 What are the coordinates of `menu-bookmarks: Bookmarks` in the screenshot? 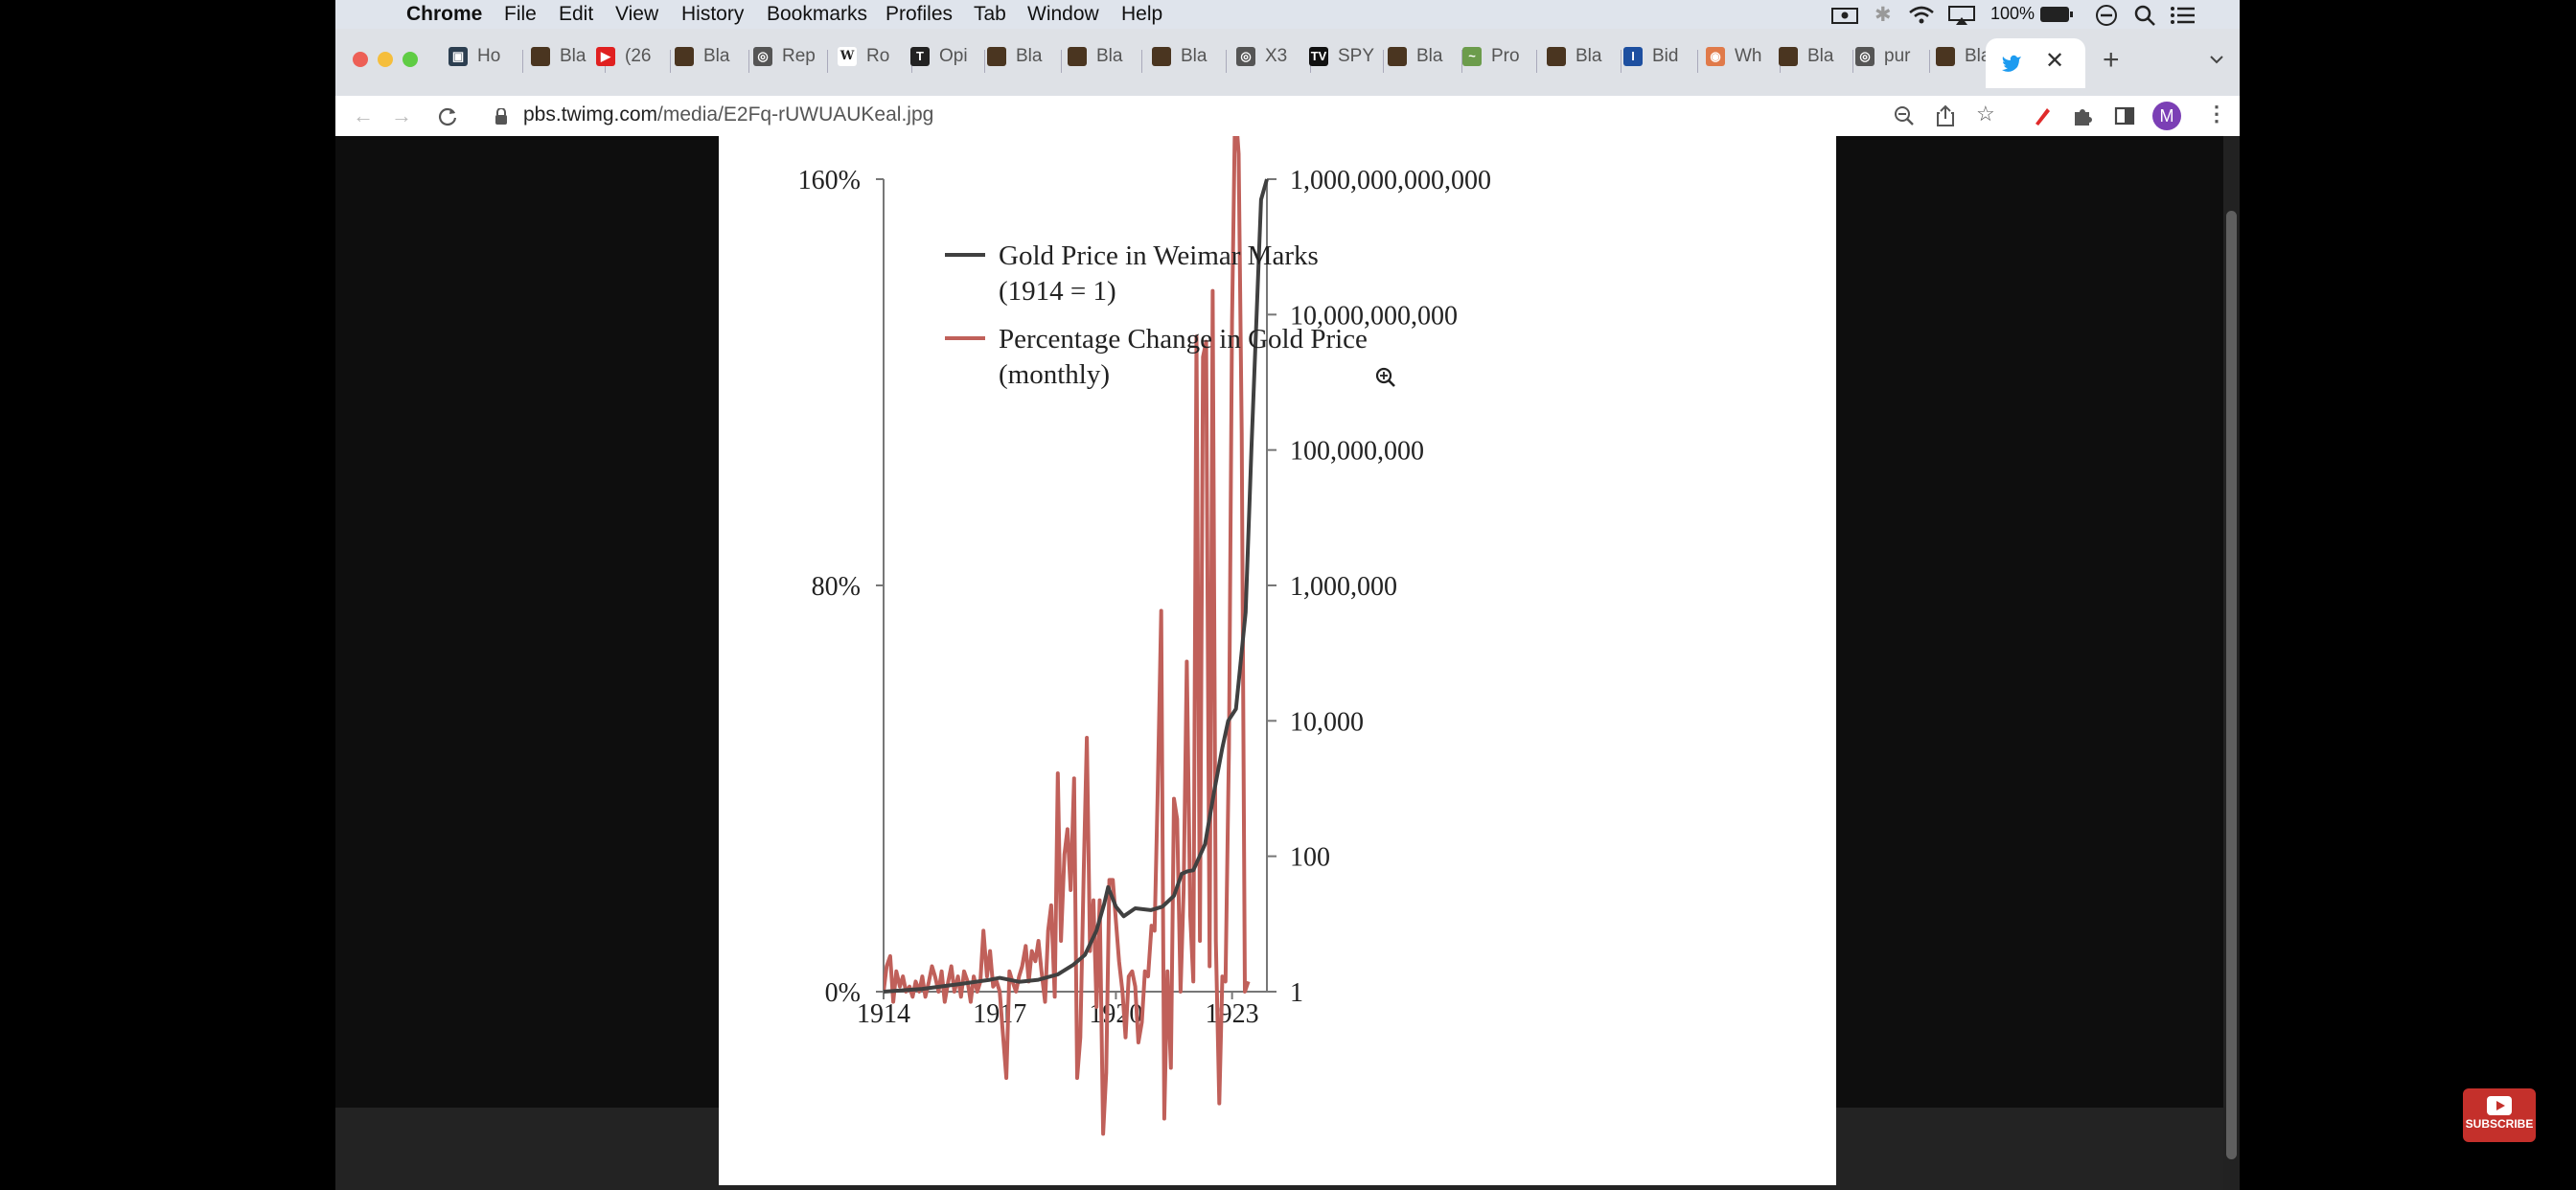 It's located at (817, 14).